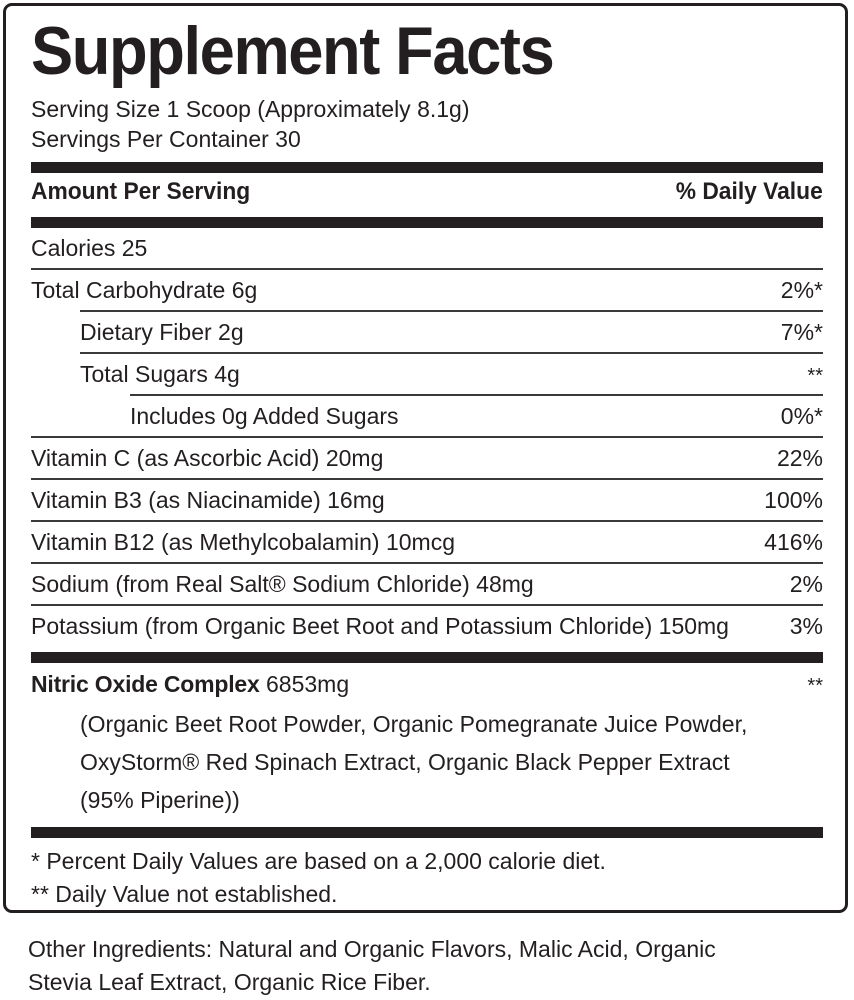 The width and height of the screenshot is (854, 1000). What do you see at coordinates (141, 191) in the screenshot?
I see `amount-per-serving-header: Amount Per Serving` at bounding box center [141, 191].